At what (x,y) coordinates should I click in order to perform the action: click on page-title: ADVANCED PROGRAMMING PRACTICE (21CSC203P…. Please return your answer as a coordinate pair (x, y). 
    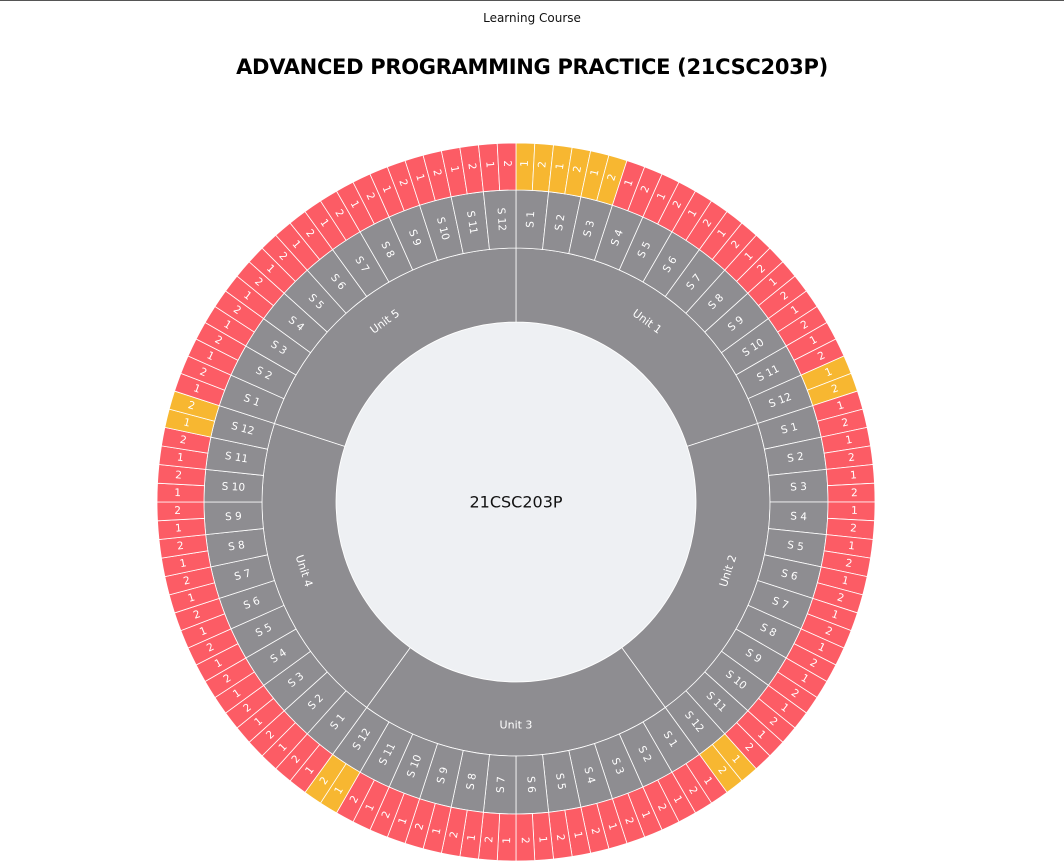
    Looking at the image, I should click on (532, 67).